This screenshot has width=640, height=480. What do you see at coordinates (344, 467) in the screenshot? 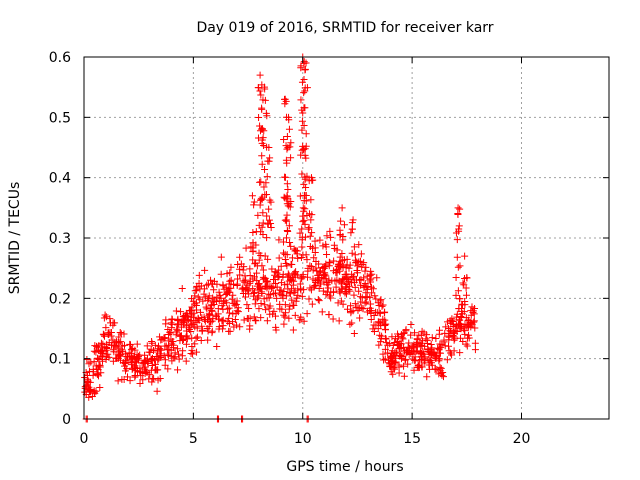
I see `x-axis-label: GPS time / hours` at bounding box center [344, 467].